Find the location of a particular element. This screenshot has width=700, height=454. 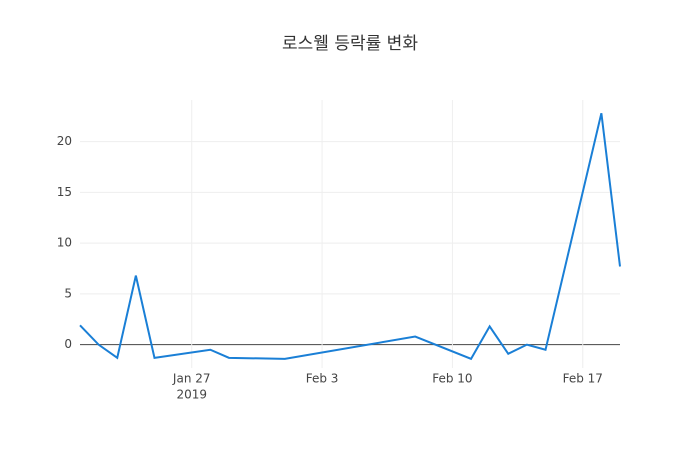

x-tick-label: Feb 17 is located at coordinates (583, 379).